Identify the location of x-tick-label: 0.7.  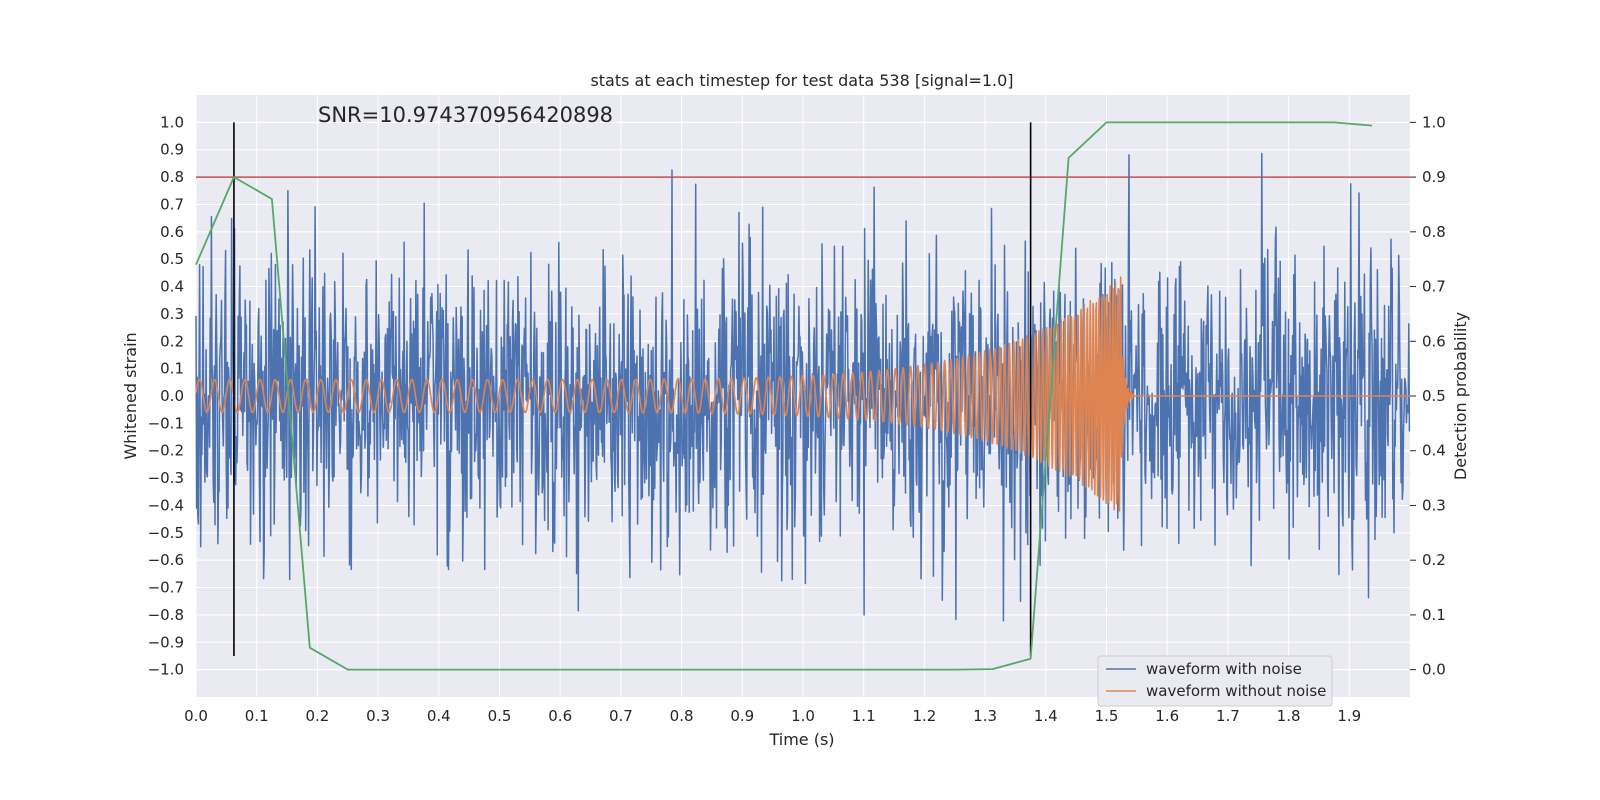
(621, 716).